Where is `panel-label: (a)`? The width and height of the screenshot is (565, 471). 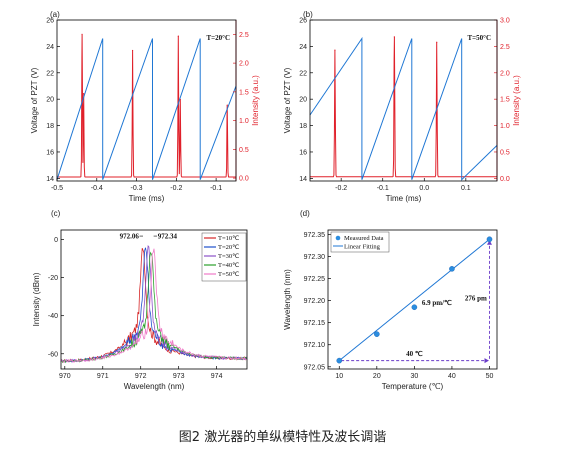
panel-label: (a) is located at coordinates (55, 14).